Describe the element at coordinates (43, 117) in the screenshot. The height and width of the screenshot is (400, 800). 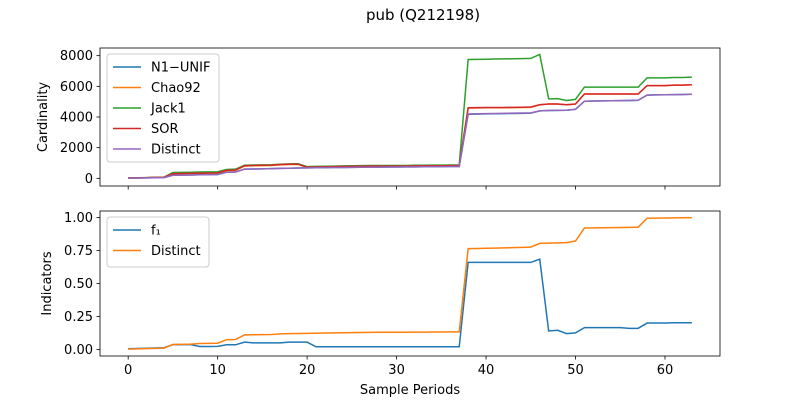
I see `y-axis-label: Cardinality` at that location.